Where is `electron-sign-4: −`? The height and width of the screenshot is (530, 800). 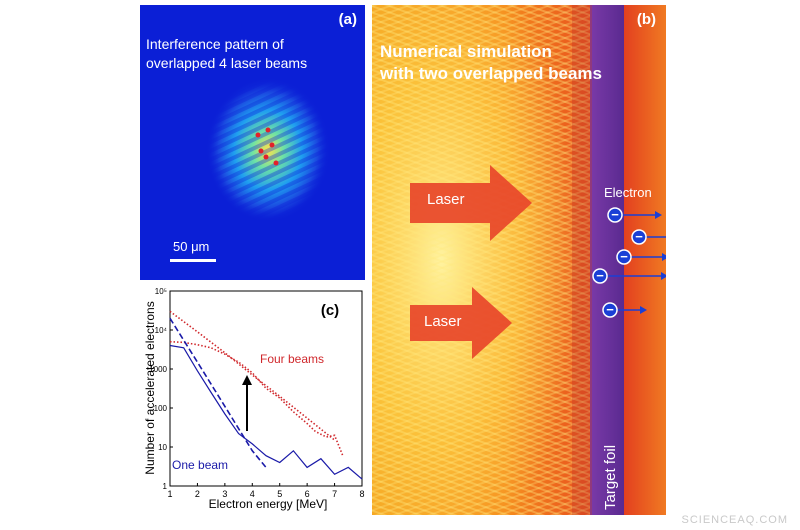
electron-sign-4: − is located at coordinates (600, 275).